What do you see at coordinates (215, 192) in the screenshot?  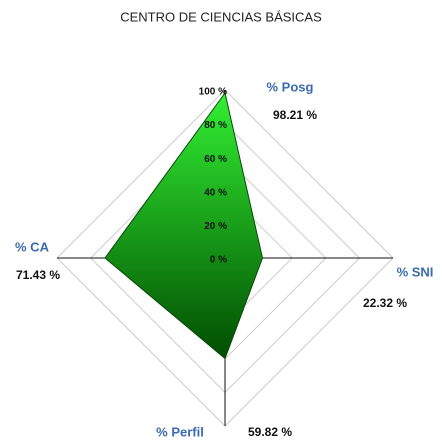 I see `r-tick-label: 40 %` at bounding box center [215, 192].